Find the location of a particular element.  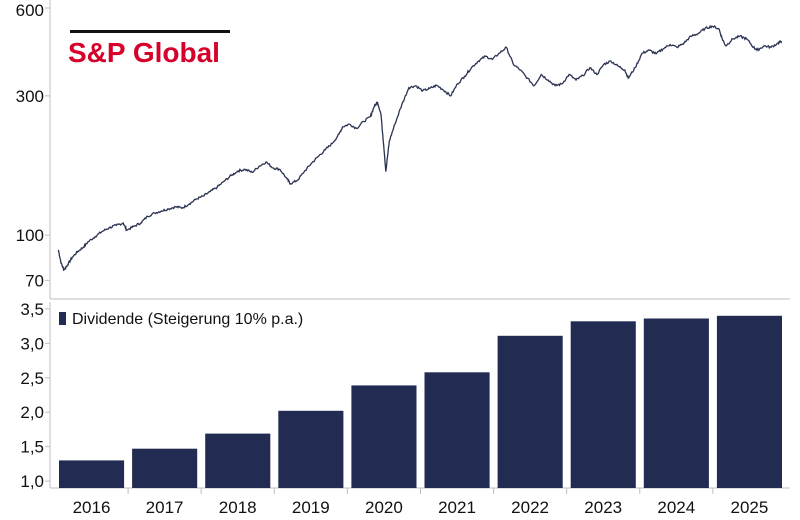

dividend-bar-2018 is located at coordinates (238, 460).